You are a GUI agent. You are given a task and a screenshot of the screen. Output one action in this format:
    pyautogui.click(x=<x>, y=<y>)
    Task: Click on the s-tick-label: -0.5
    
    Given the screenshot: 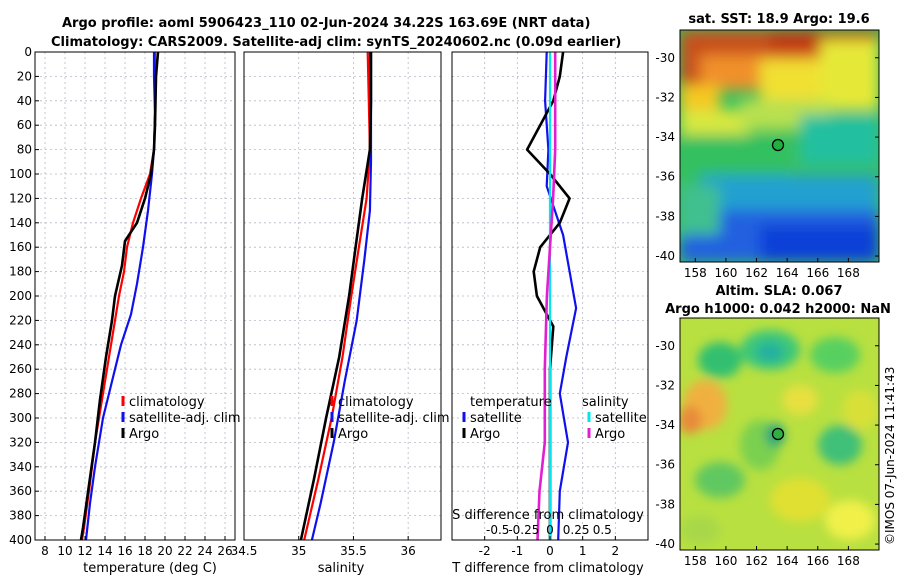 What is the action you would take?
    pyautogui.click(x=497, y=530)
    